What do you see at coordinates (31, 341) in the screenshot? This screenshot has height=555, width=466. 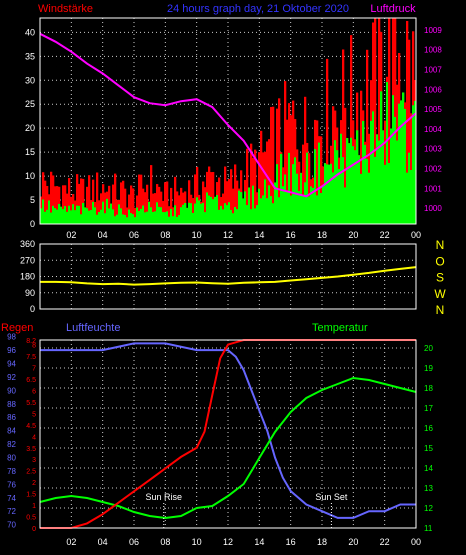 I see `rain-tick-label: 8.2` at bounding box center [31, 341].